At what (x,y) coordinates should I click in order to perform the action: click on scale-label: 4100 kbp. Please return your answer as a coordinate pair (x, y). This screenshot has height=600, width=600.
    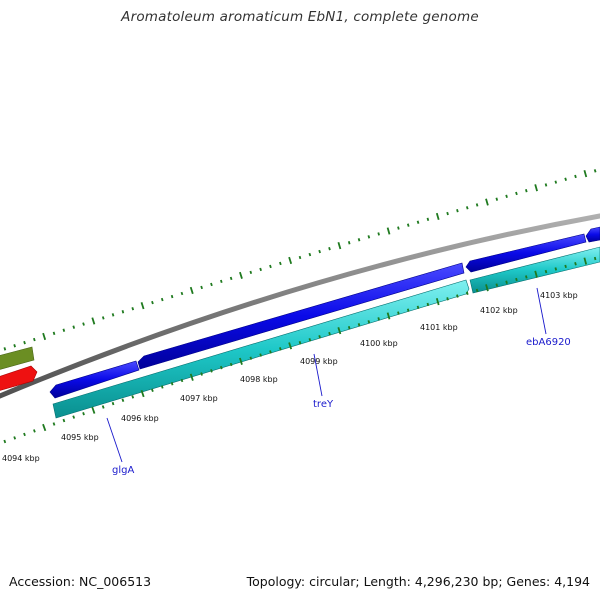
    Looking at the image, I should click on (379, 343).